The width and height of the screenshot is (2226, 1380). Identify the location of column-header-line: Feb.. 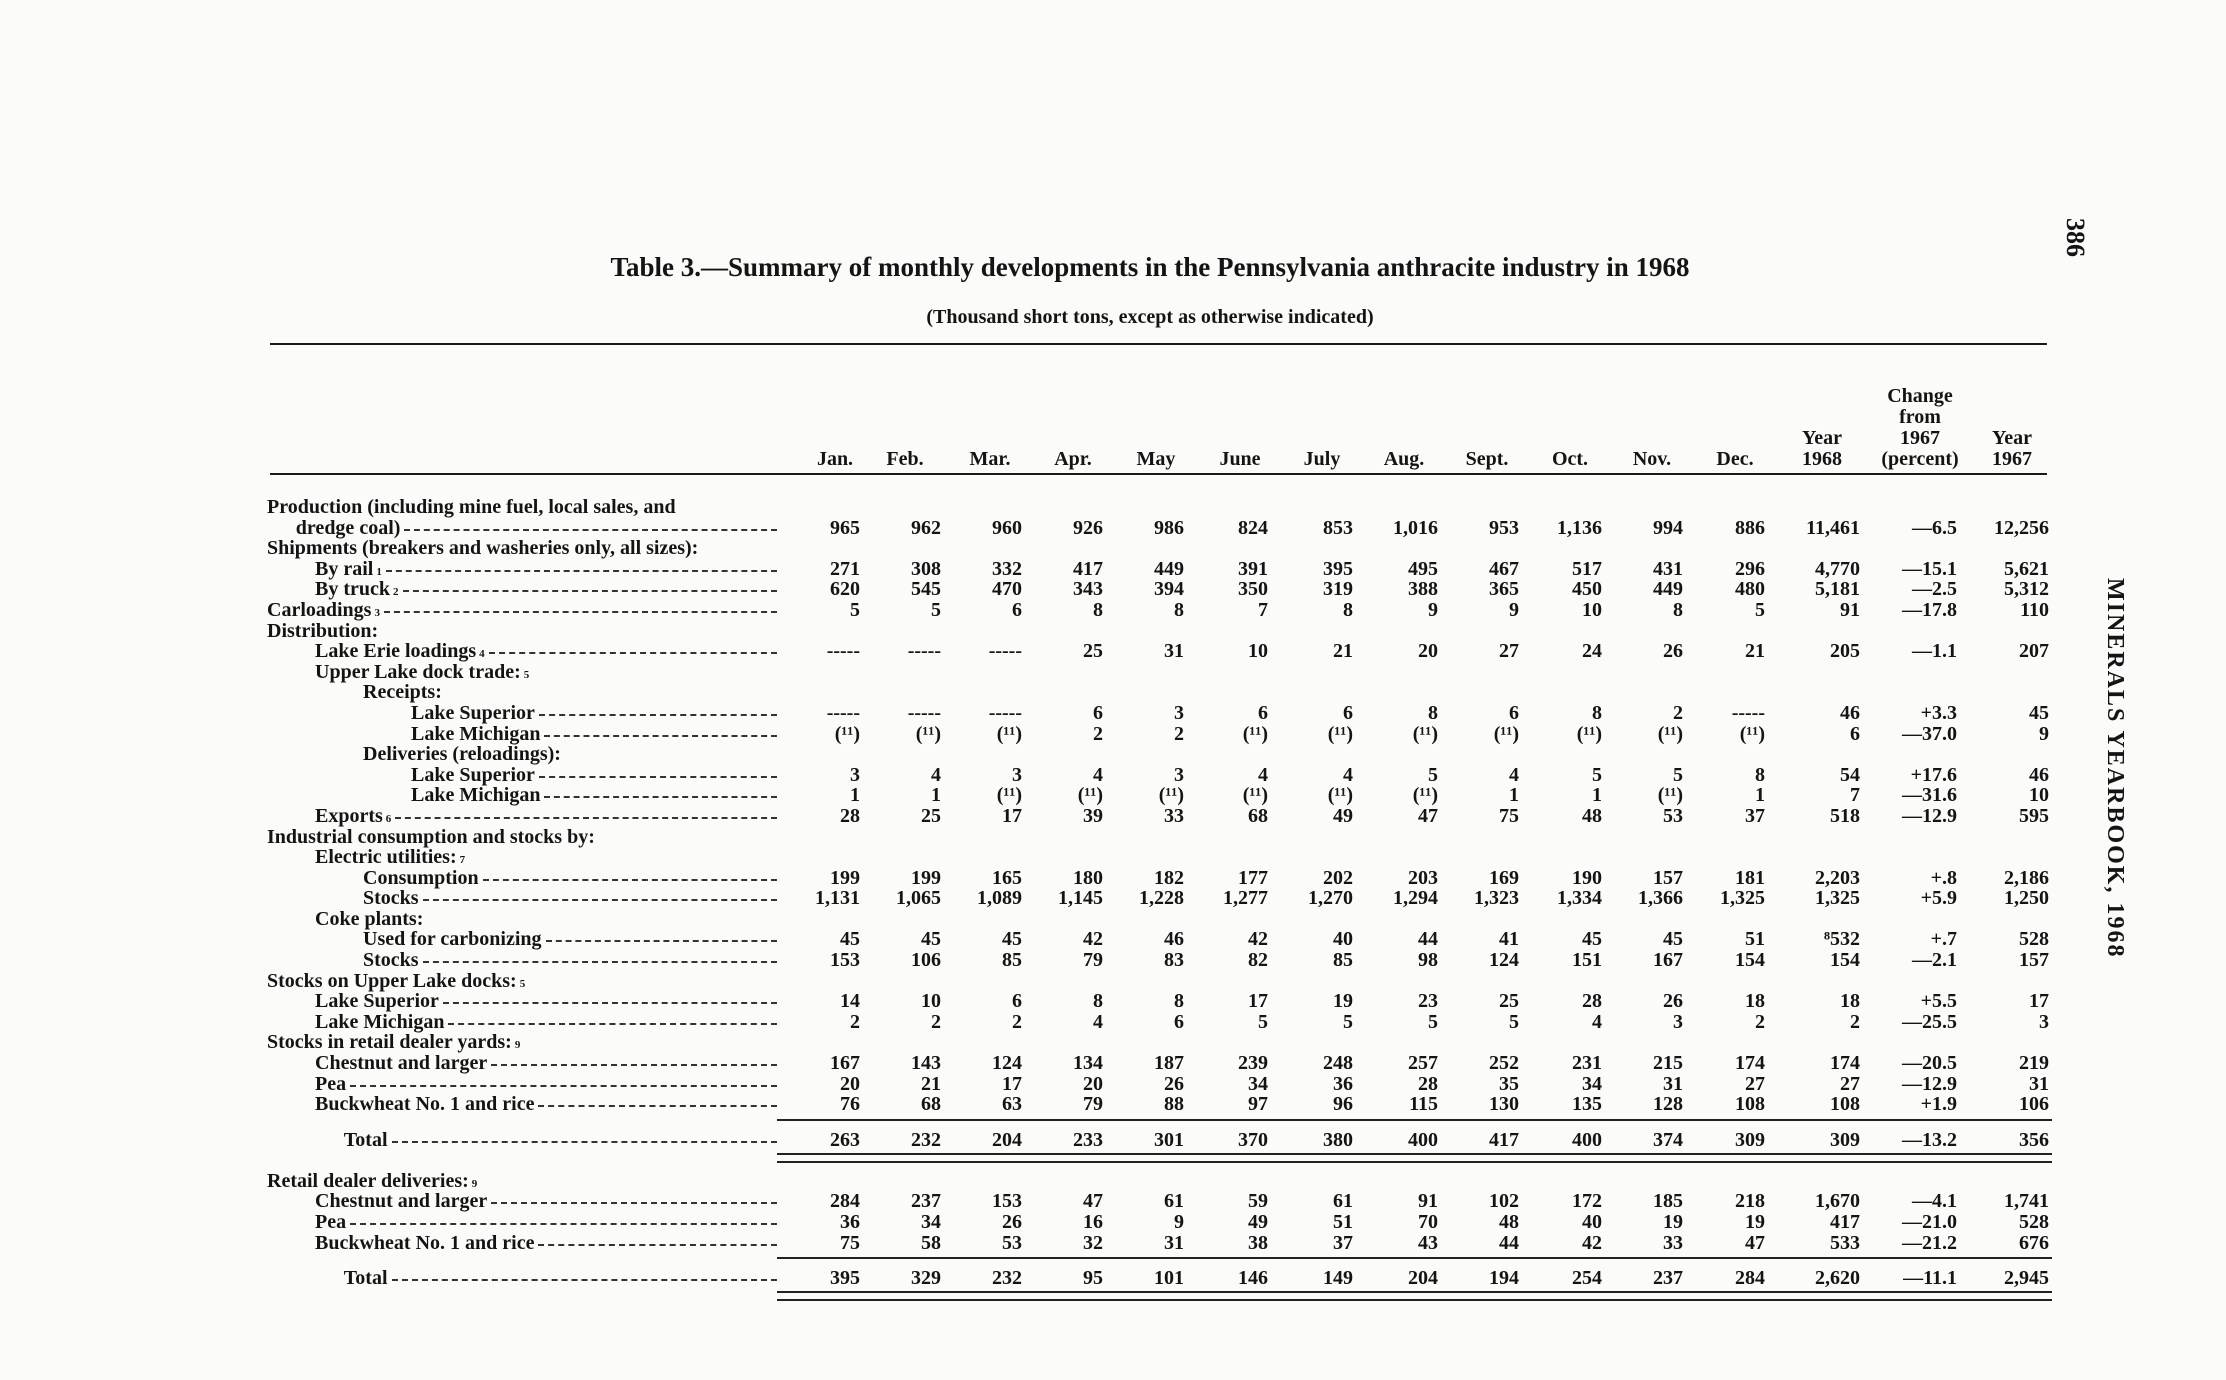
(905, 459).